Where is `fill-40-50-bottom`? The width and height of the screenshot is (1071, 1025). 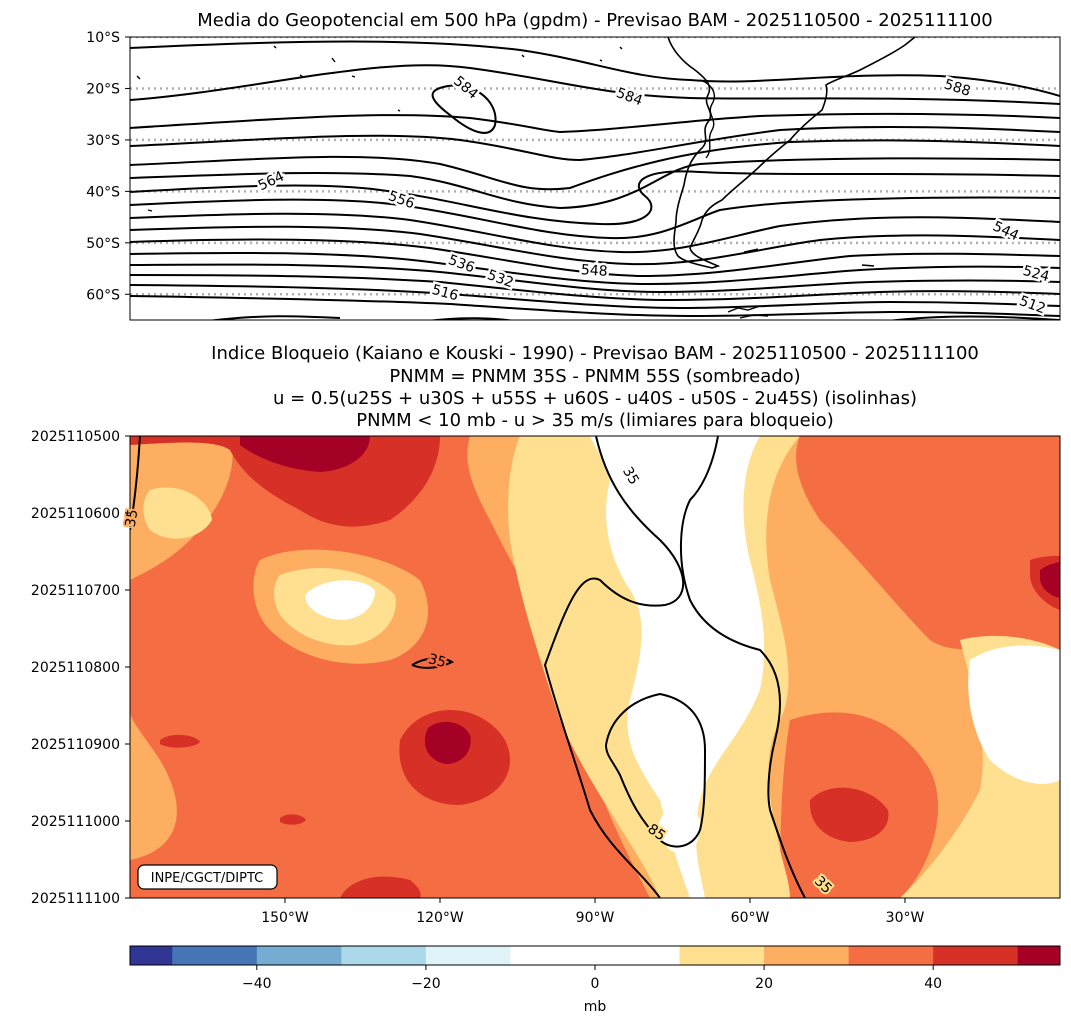 fill-40-50-bottom is located at coordinates (380, 887).